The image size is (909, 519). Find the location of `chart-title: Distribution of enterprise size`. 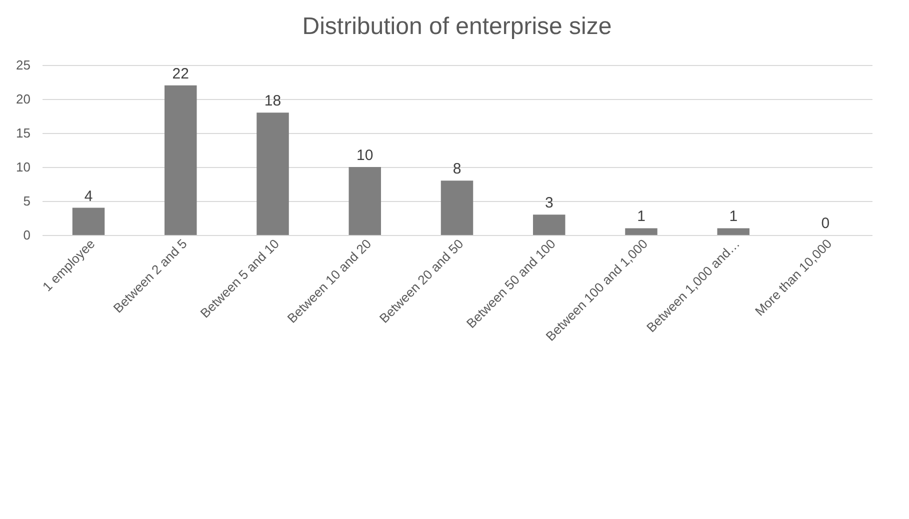

chart-title: Distribution of enterprise size is located at coordinates (457, 26).